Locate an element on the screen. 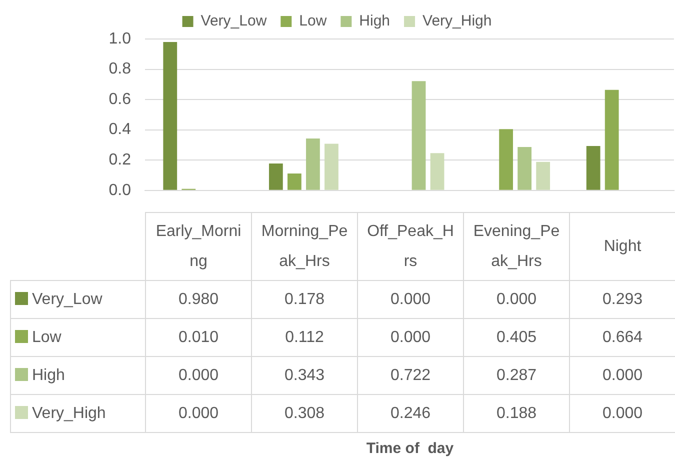  data-label: 0.287 is located at coordinates (517, 375).